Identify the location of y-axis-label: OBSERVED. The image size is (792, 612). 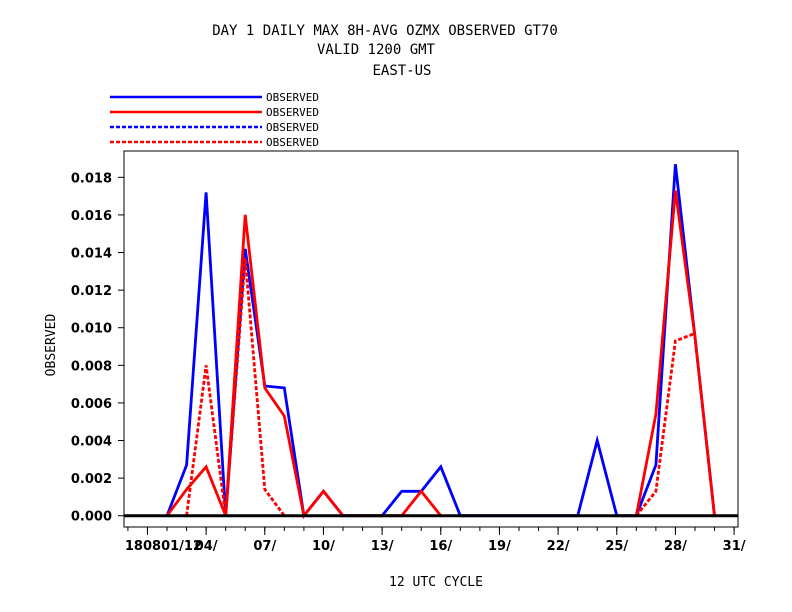
(51, 345).